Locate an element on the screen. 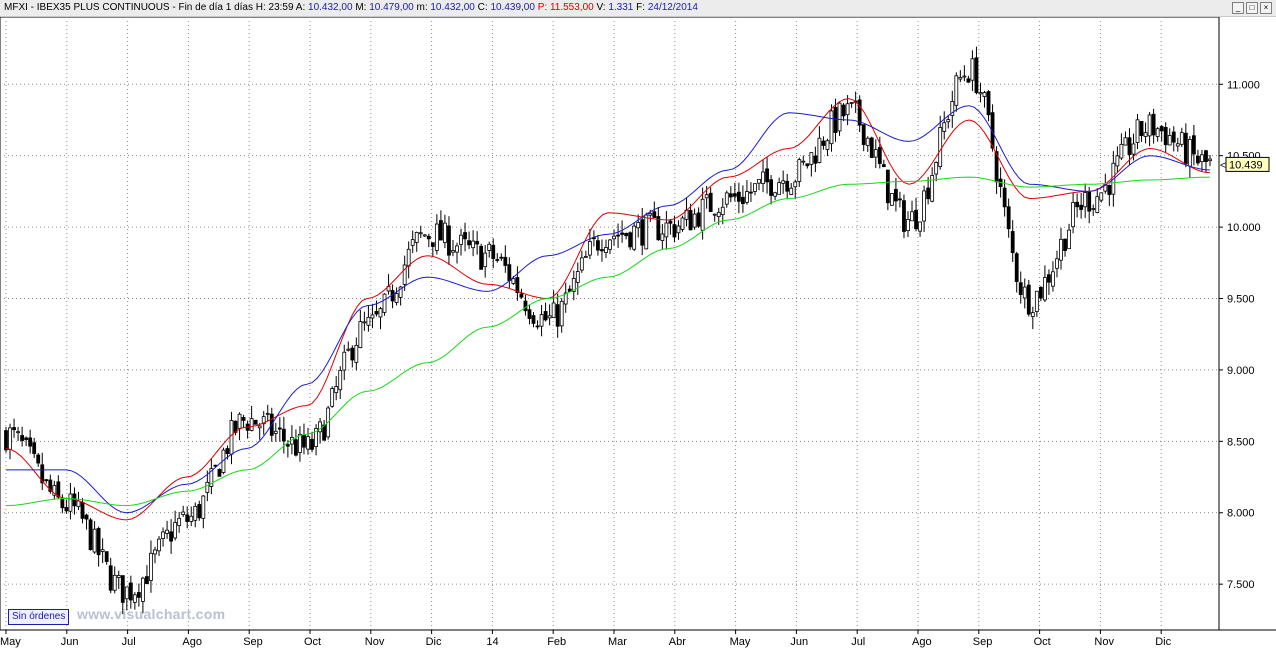 The height and width of the screenshot is (649, 1276). close-value: 10.439,00 is located at coordinates (512, 7).